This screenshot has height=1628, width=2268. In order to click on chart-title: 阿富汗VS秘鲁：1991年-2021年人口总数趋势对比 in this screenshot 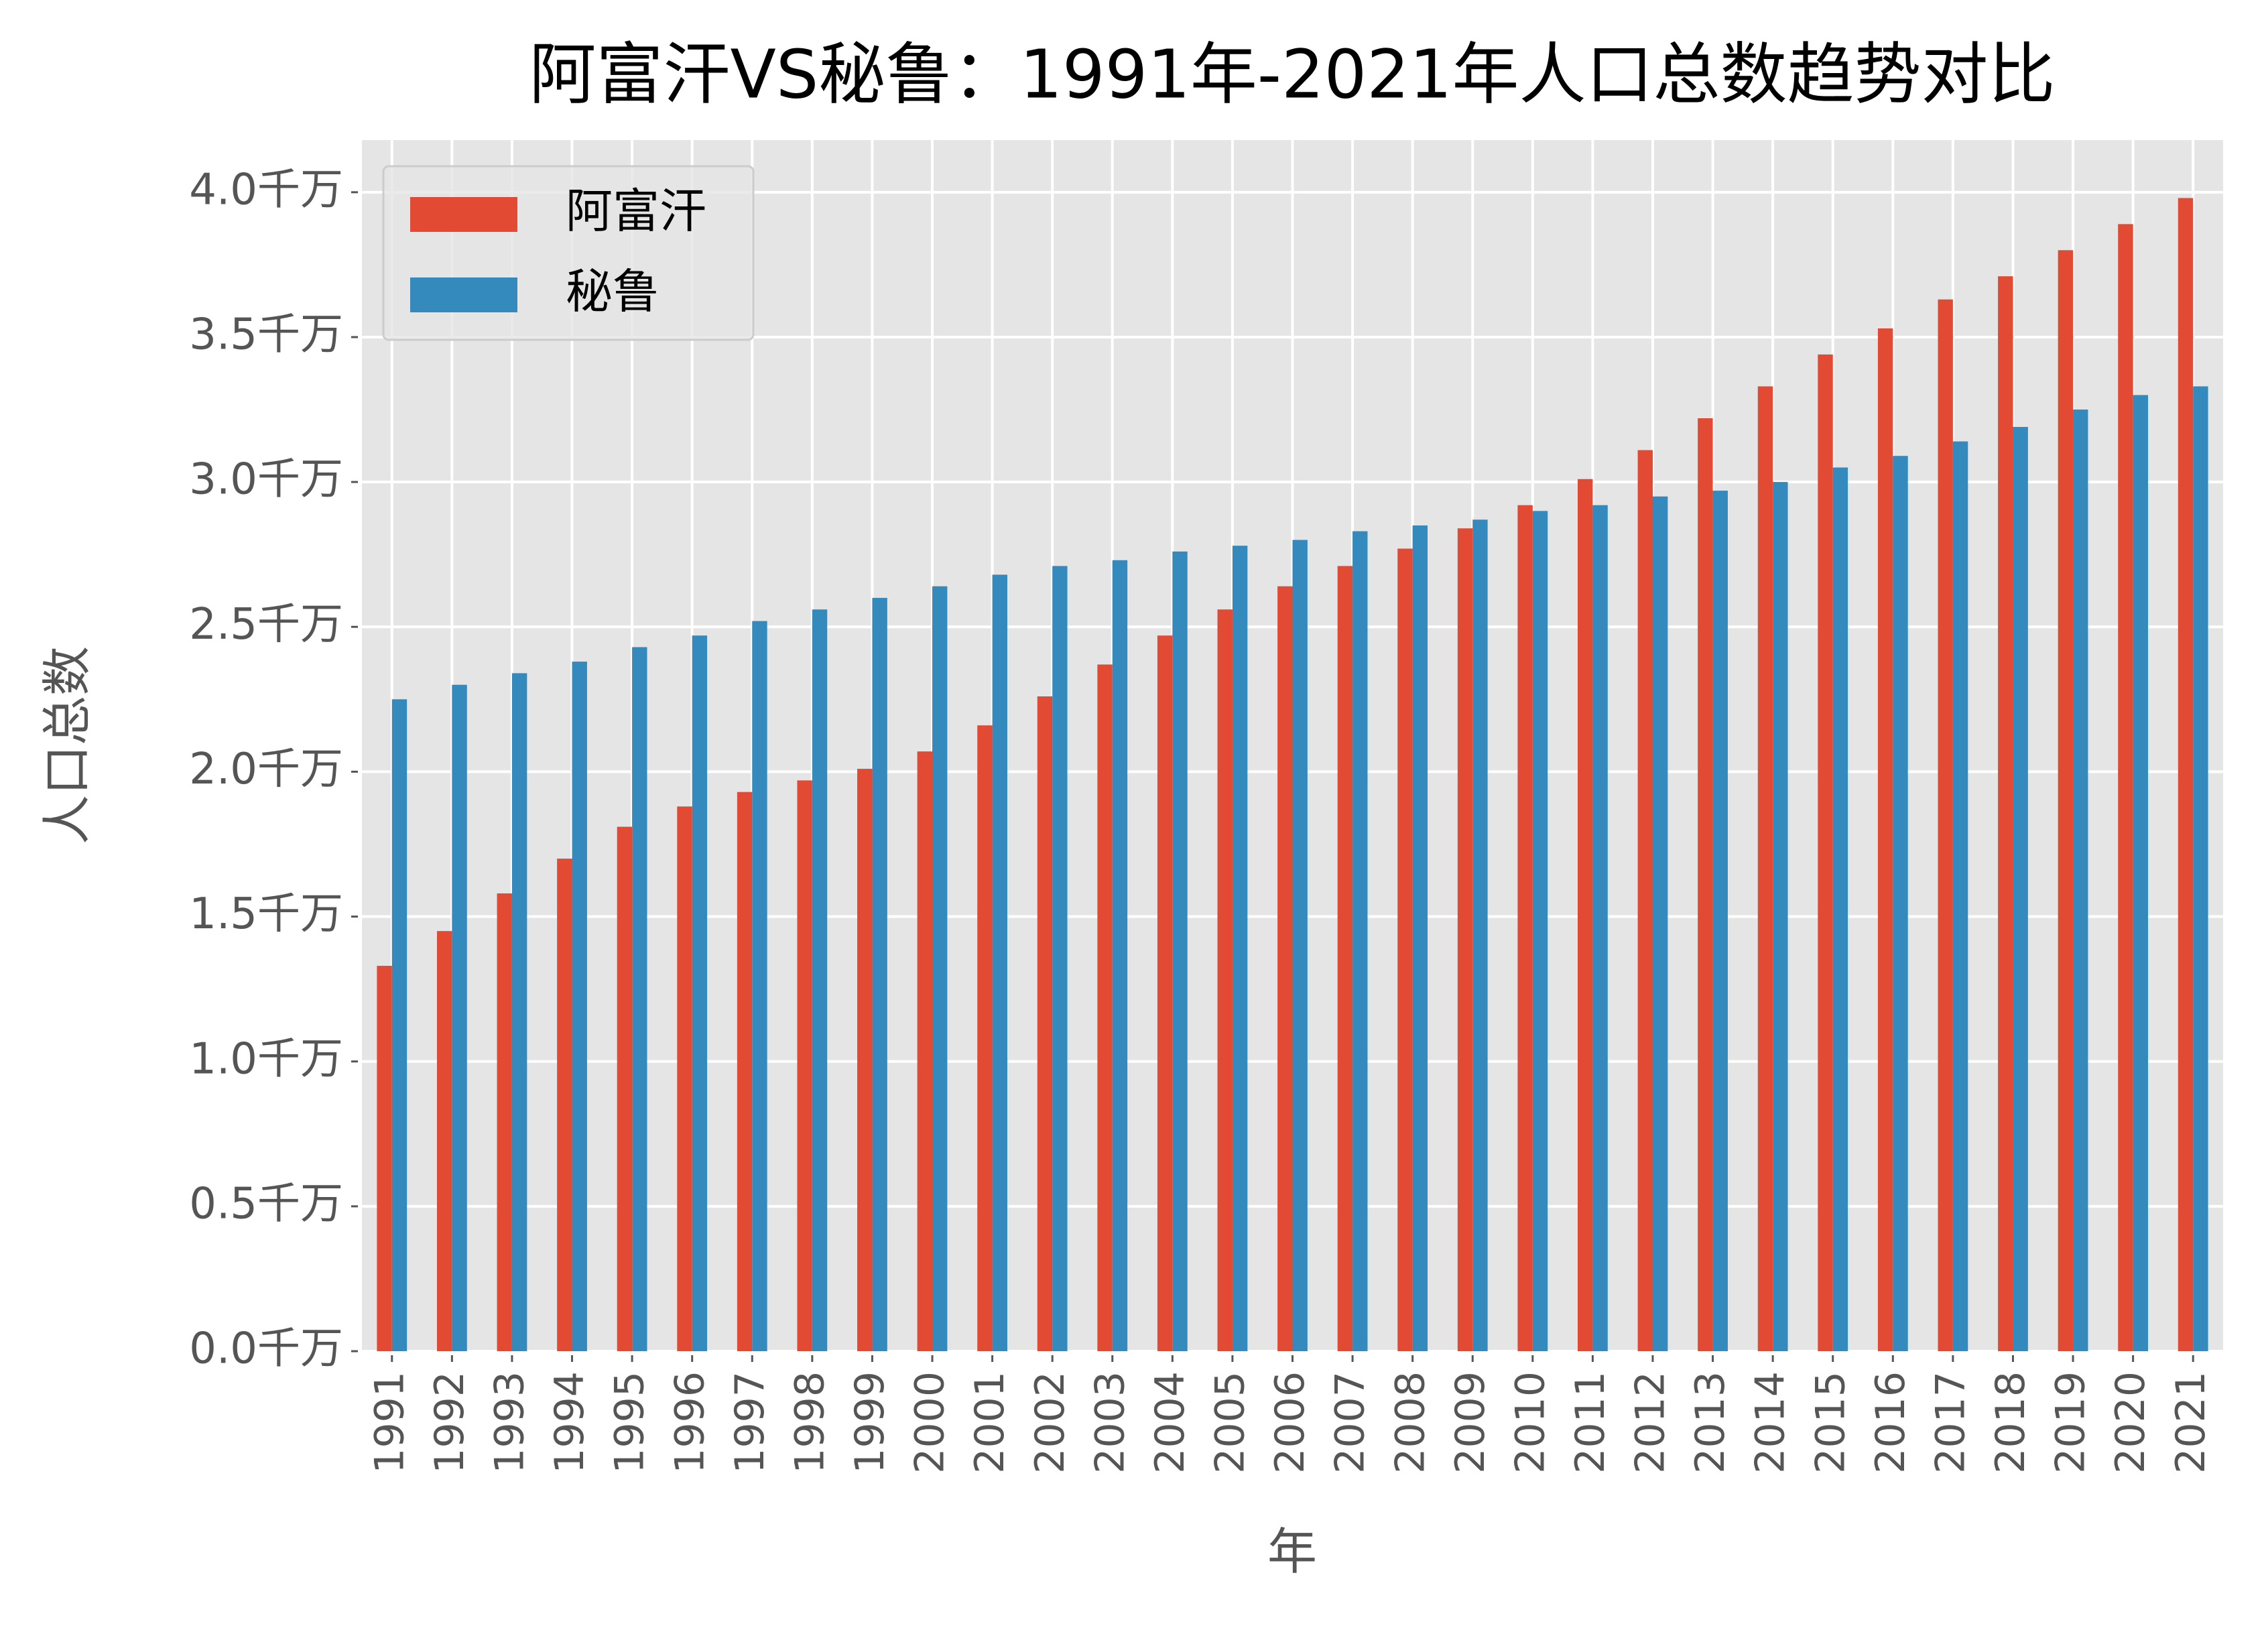, I will do `click(1293, 74)`.